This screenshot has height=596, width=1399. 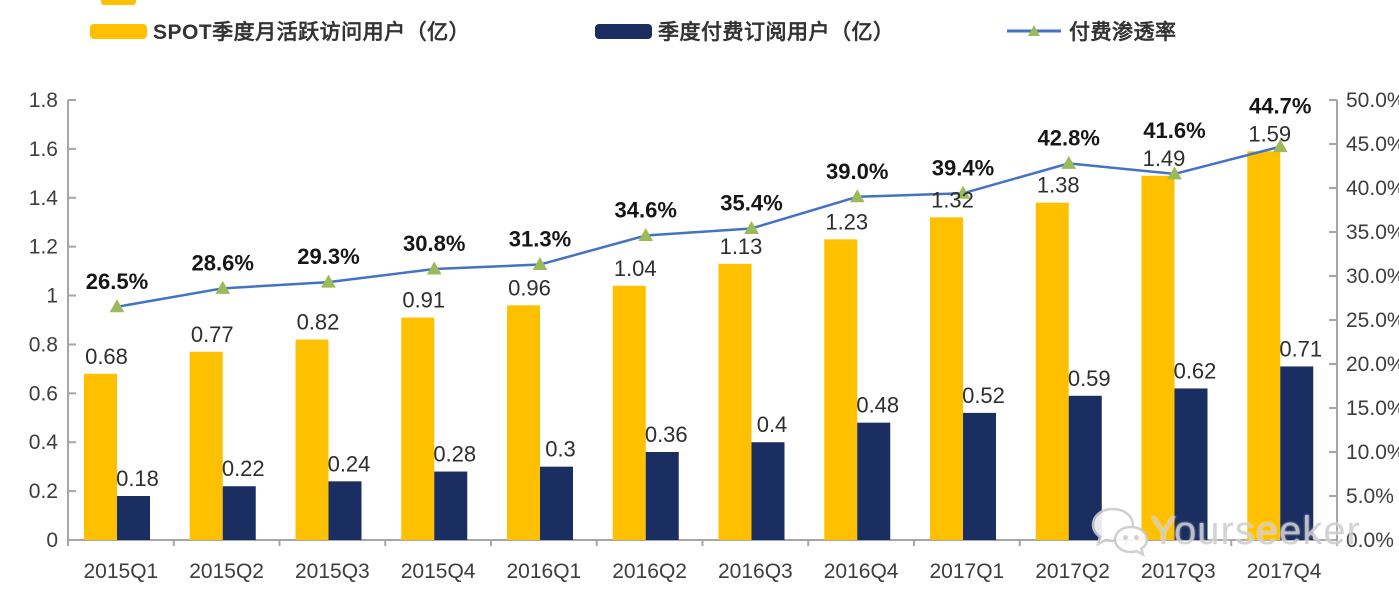 I want to click on cropped-yellow-sliver, so click(x=118, y=2).